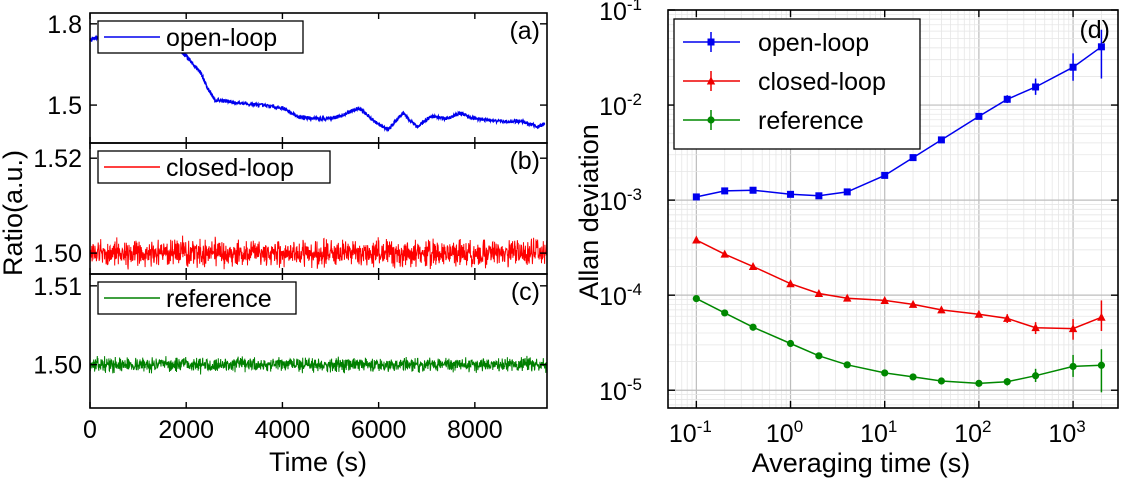 This screenshot has width=1136, height=485. I want to click on x-tick-label: 2000, so click(186, 430).